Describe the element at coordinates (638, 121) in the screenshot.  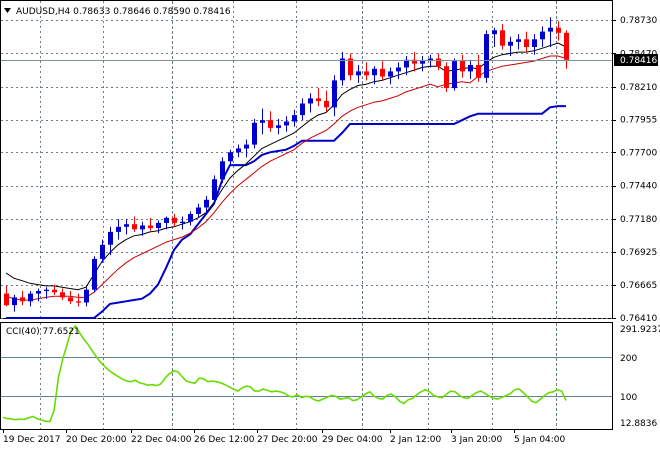
I see `price-tick-label: 0.77955` at that location.